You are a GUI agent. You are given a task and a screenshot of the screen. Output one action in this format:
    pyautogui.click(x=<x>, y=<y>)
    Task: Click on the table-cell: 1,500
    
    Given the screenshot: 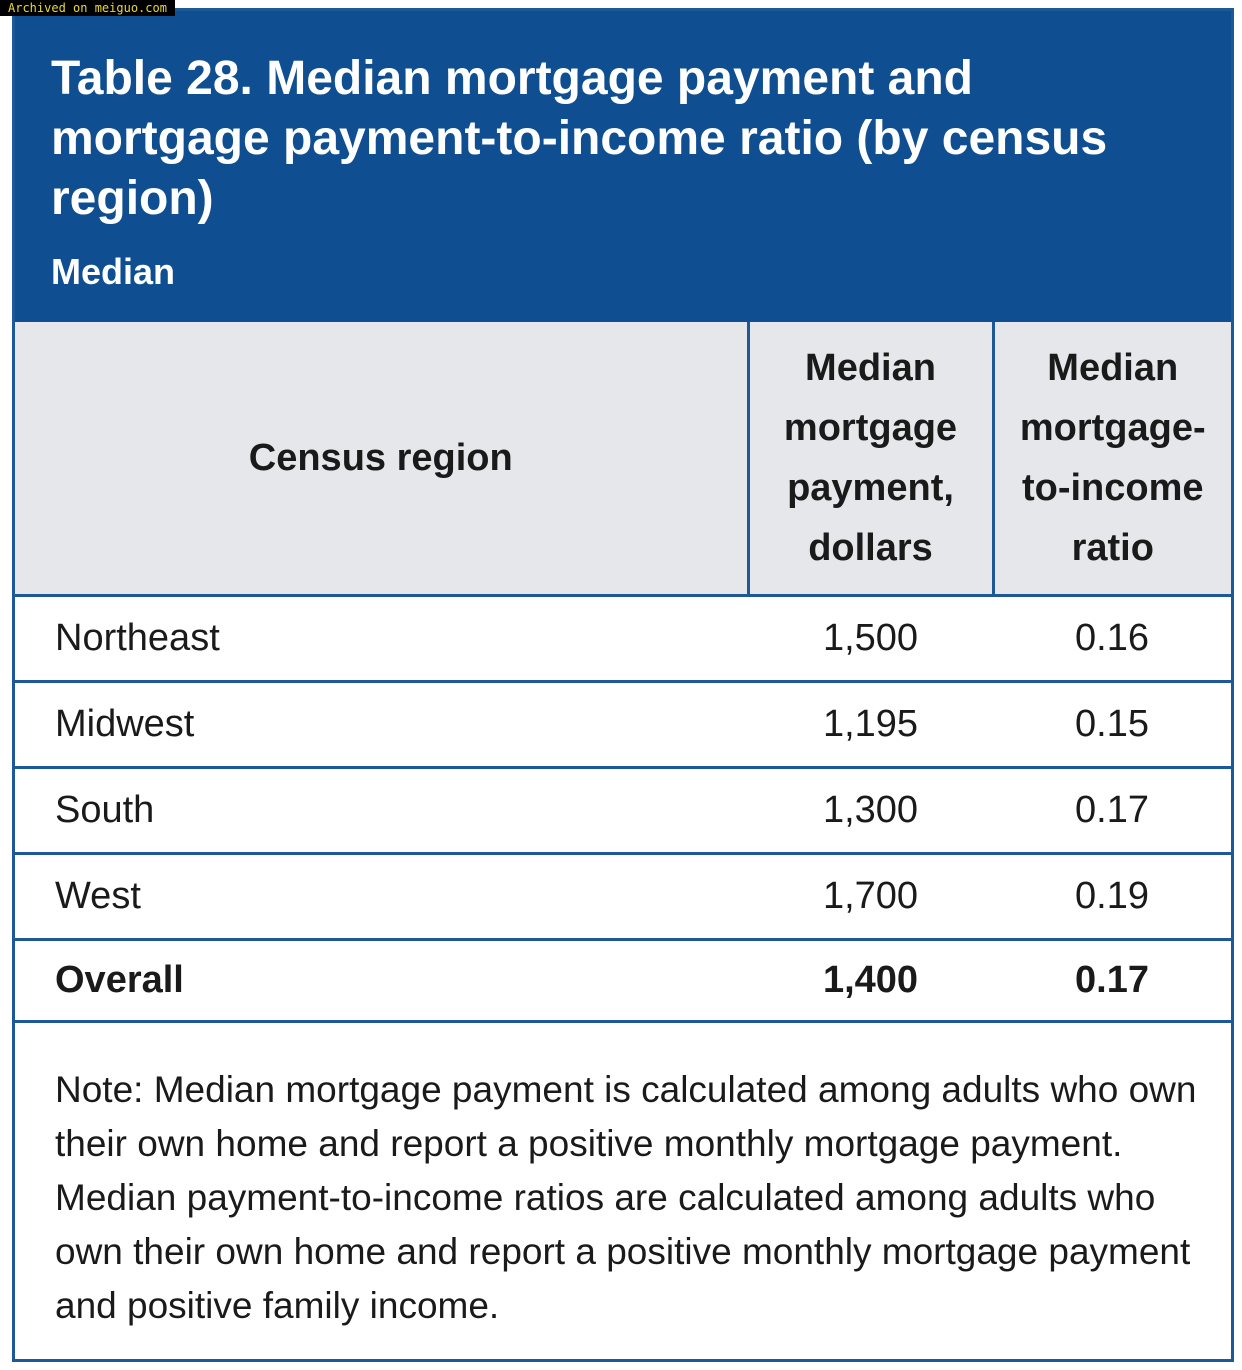 What is the action you would take?
    pyautogui.click(x=870, y=639)
    